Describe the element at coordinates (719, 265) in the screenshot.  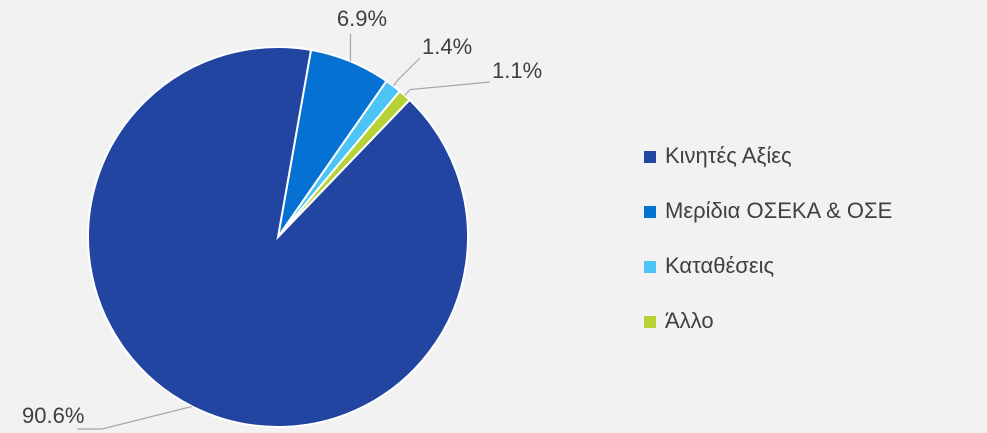
I see `legend-label: Καταθέσεις` at that location.